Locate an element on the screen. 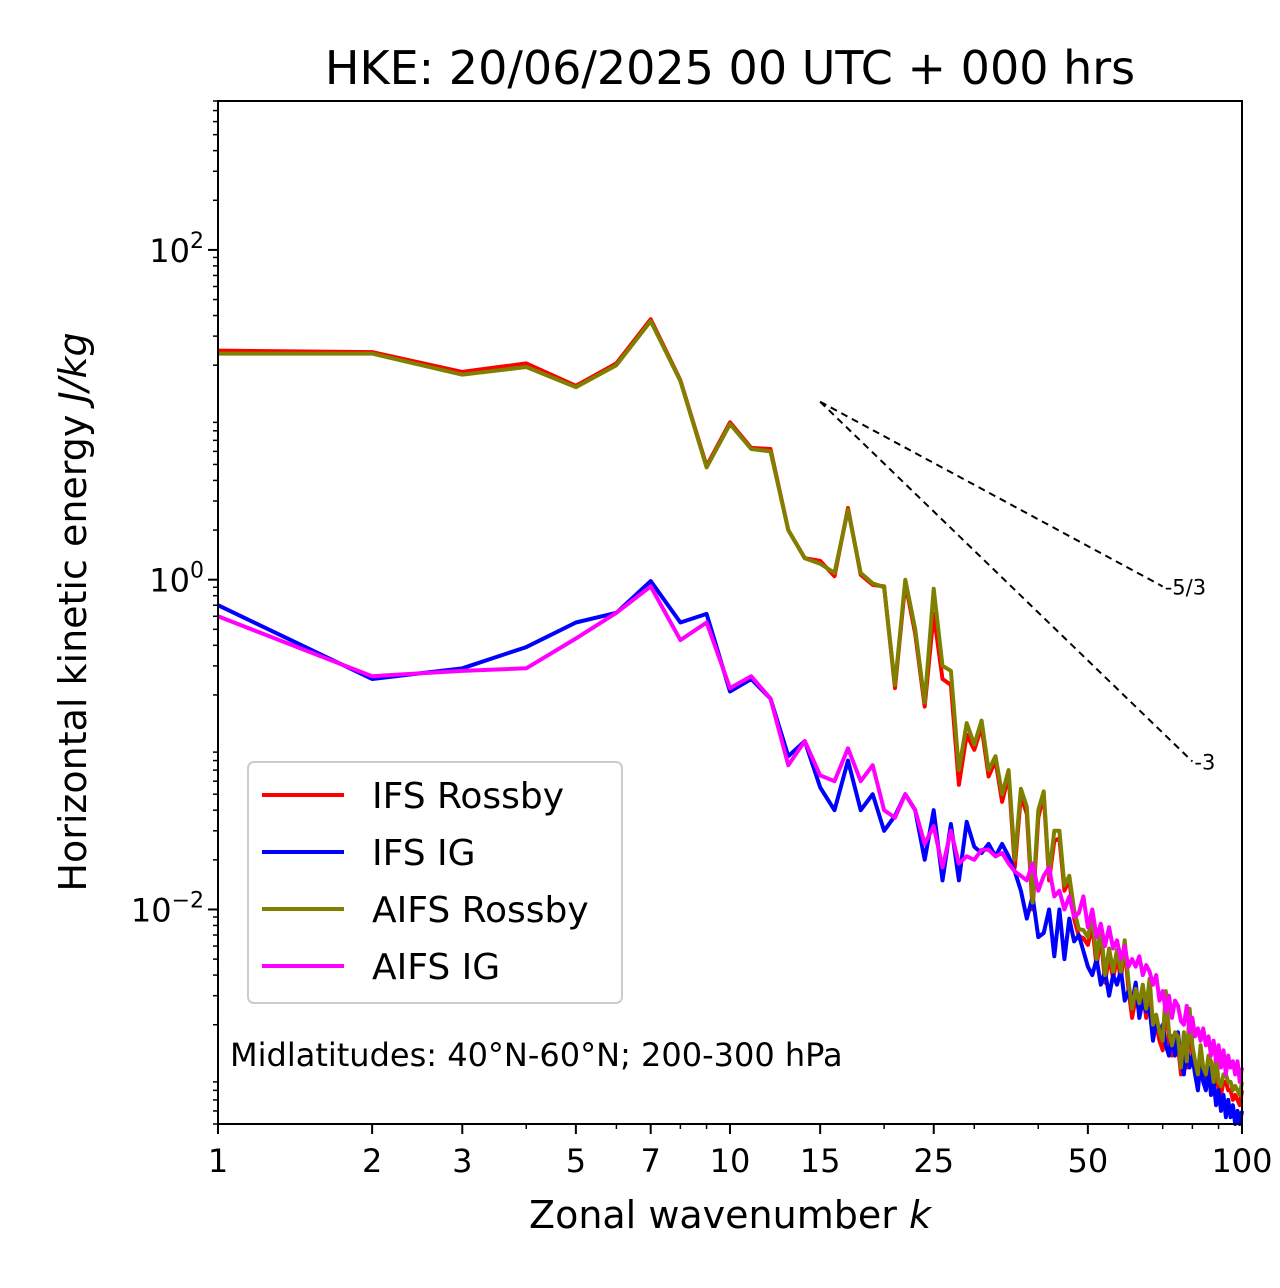  reference-slope-lines: -5/3 -3 is located at coordinates (1017, 587).